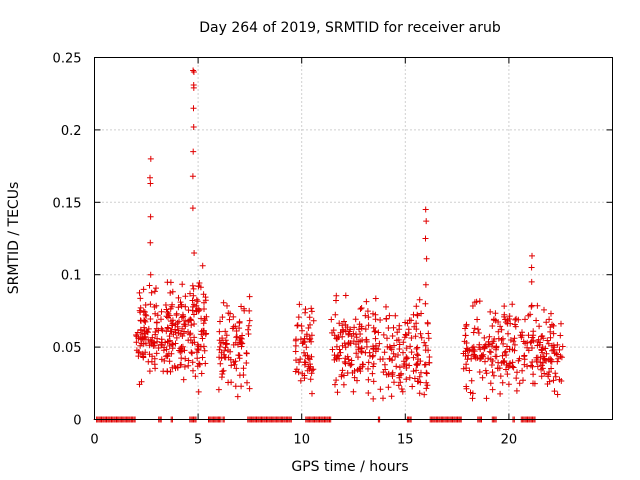  I want to click on y-tick-label: 0.05, so click(67, 348).